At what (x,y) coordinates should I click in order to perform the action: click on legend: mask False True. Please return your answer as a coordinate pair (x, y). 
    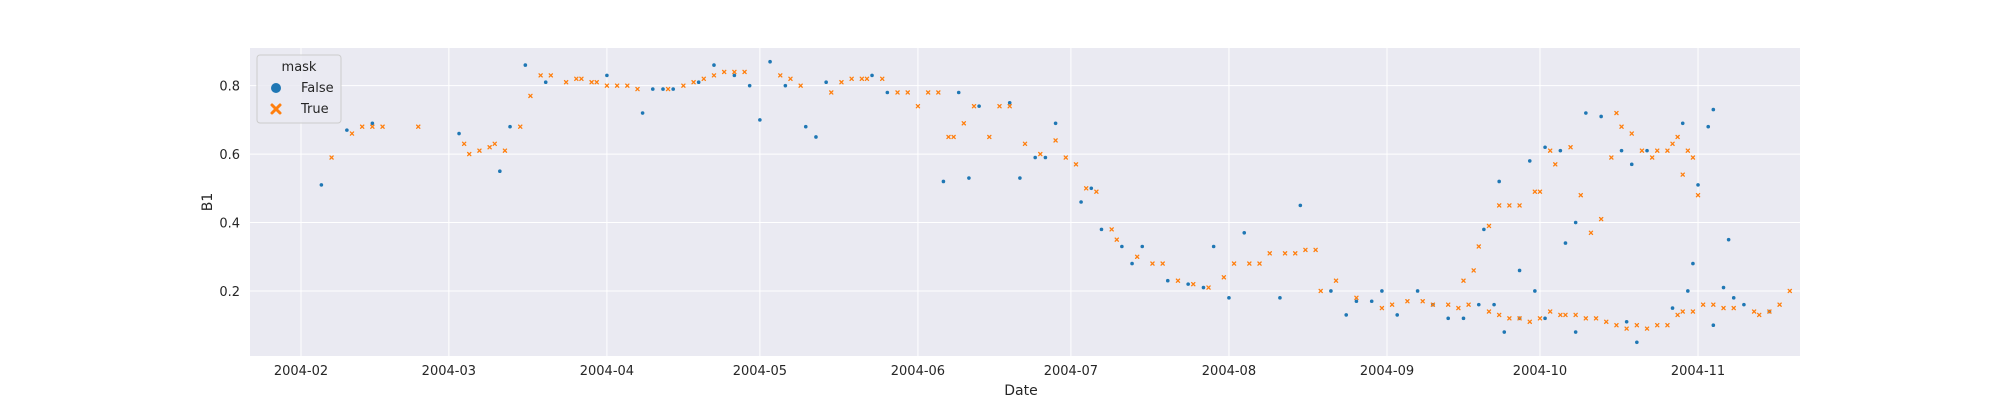
    Looking at the image, I should click on (299, 89).